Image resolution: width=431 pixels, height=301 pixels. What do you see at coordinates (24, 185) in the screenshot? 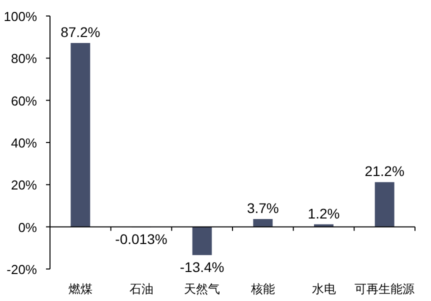
I see `y-tick-label: 20%` at bounding box center [24, 185].